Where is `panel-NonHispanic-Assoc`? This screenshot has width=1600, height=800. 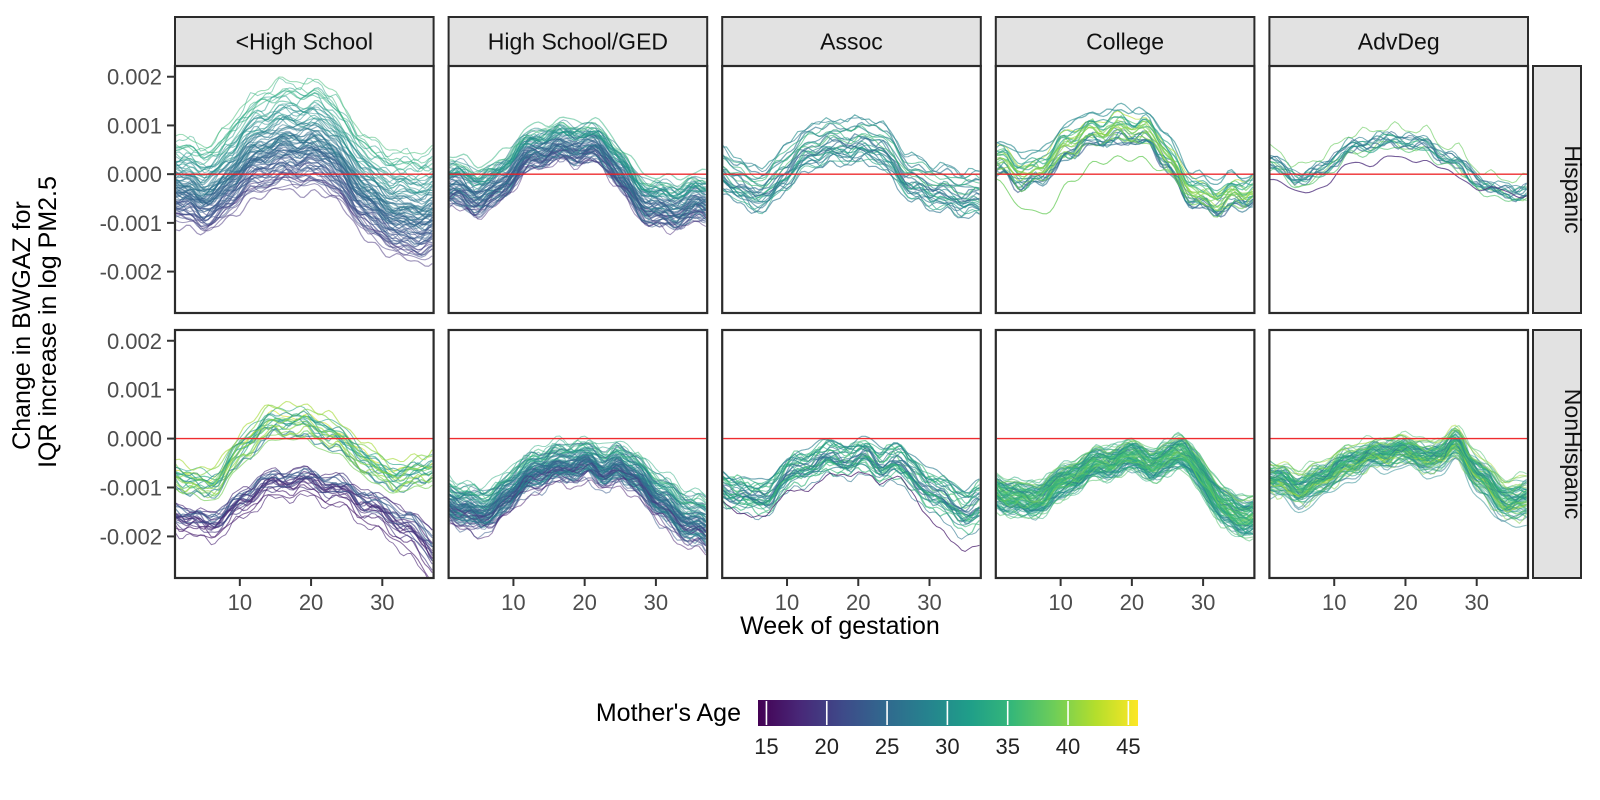 panel-NonHispanic-Assoc is located at coordinates (851, 454).